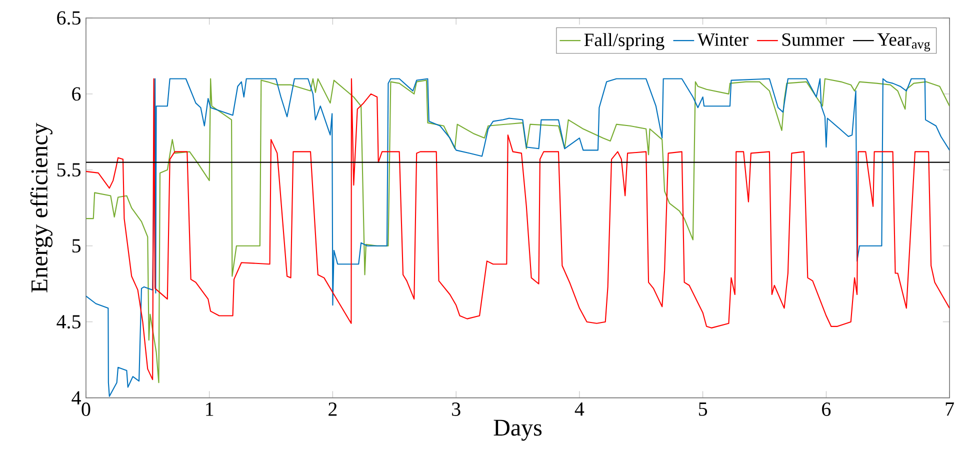  I want to click on x-tick-label: 3, so click(456, 409).